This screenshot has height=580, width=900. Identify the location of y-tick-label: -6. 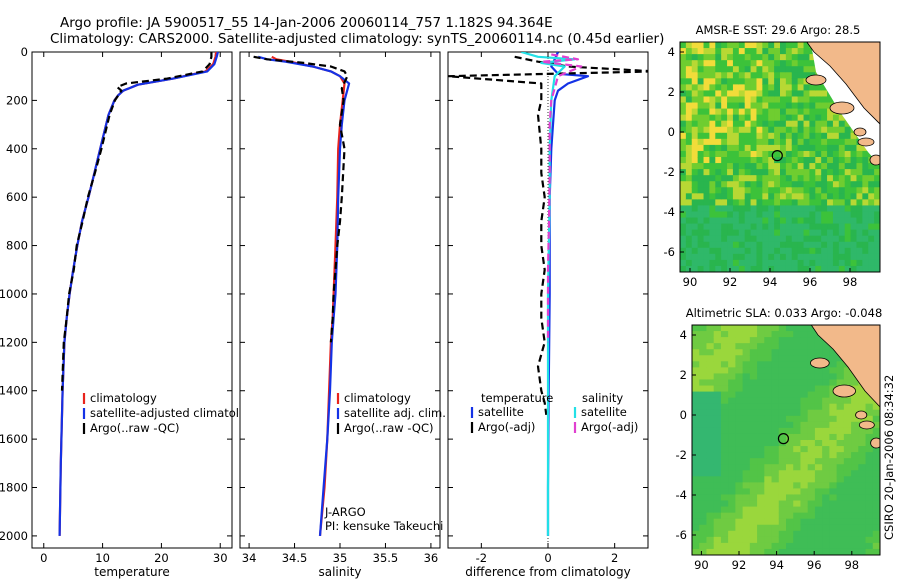
(681, 535).